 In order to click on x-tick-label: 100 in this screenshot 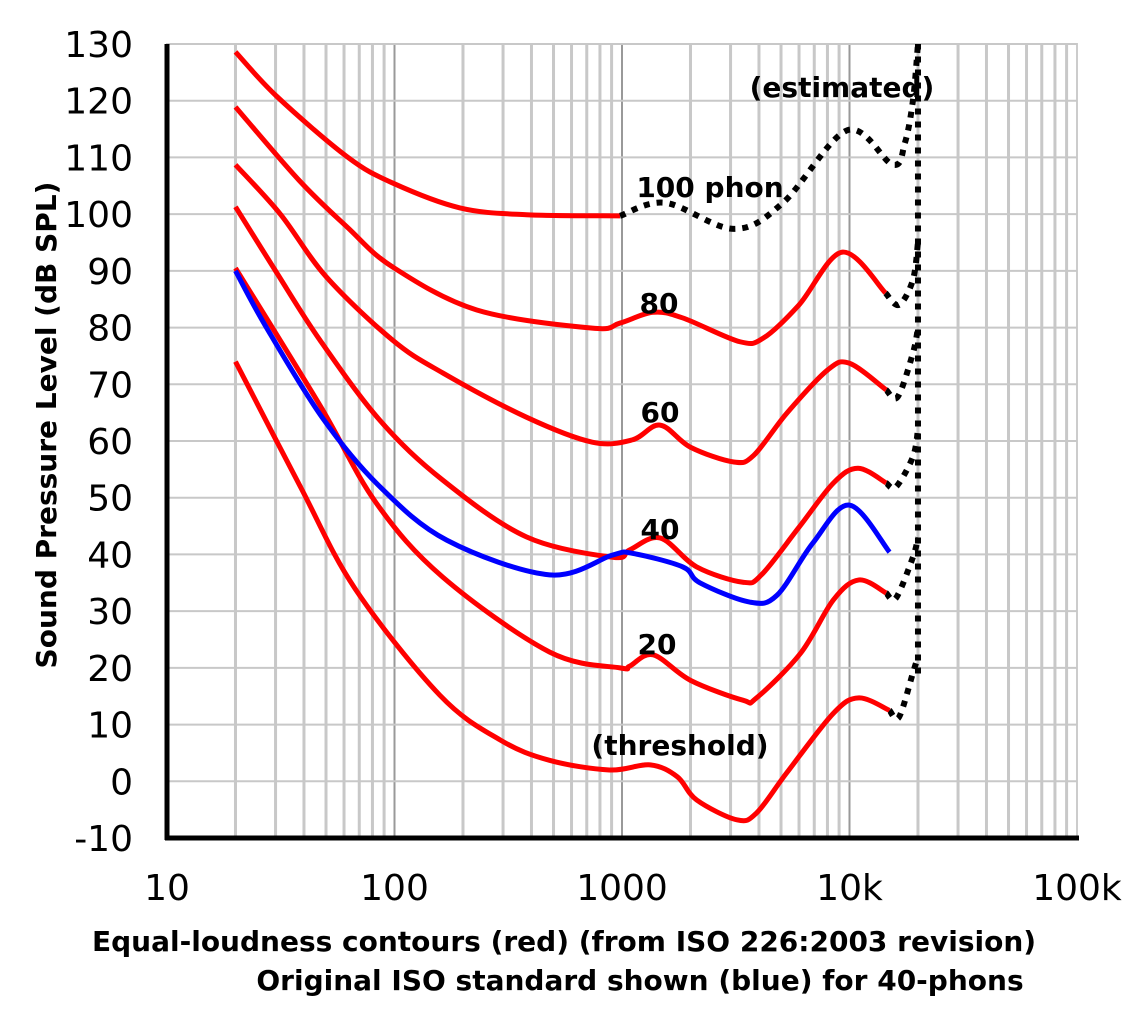, I will do `click(394, 888)`.